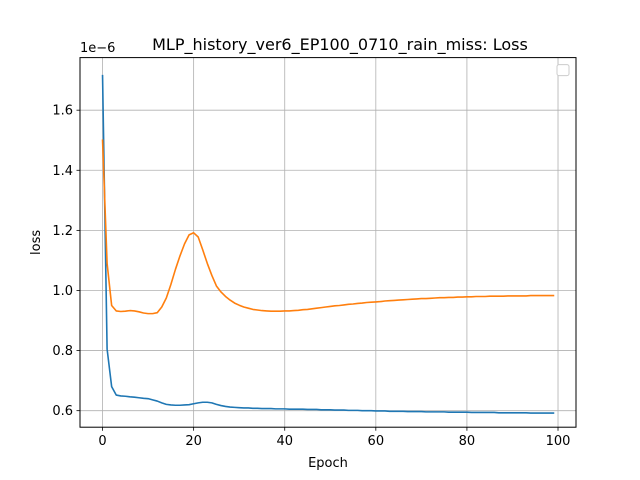  What do you see at coordinates (102, 441) in the screenshot?
I see `x-tick-label: 0` at bounding box center [102, 441].